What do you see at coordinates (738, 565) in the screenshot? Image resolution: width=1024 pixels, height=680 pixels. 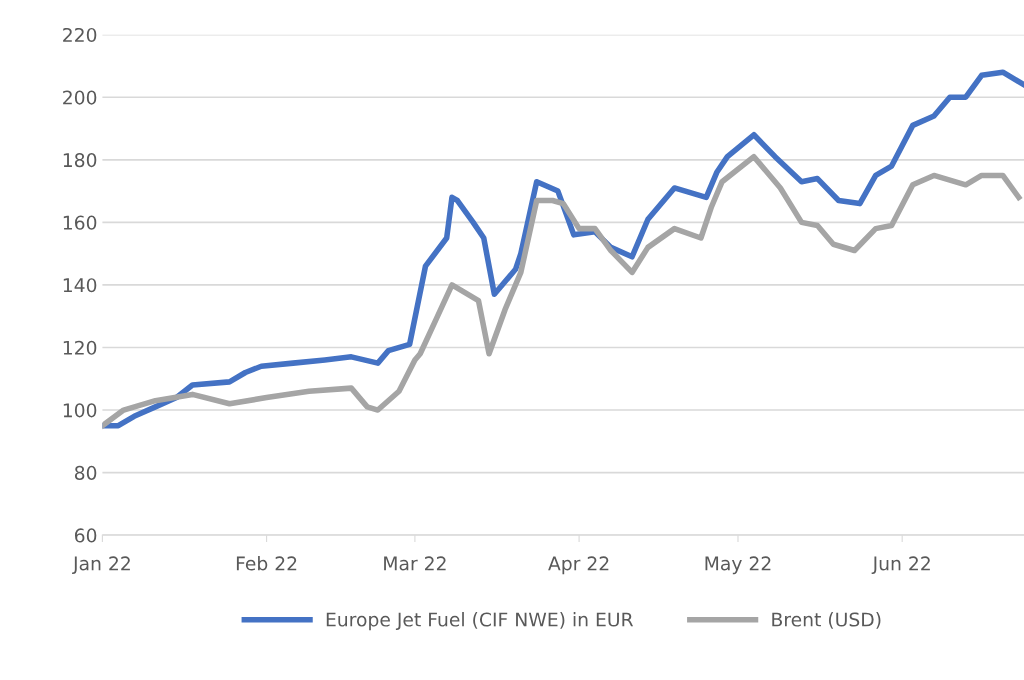 I see `x-tick-label: May 22` at bounding box center [738, 565].